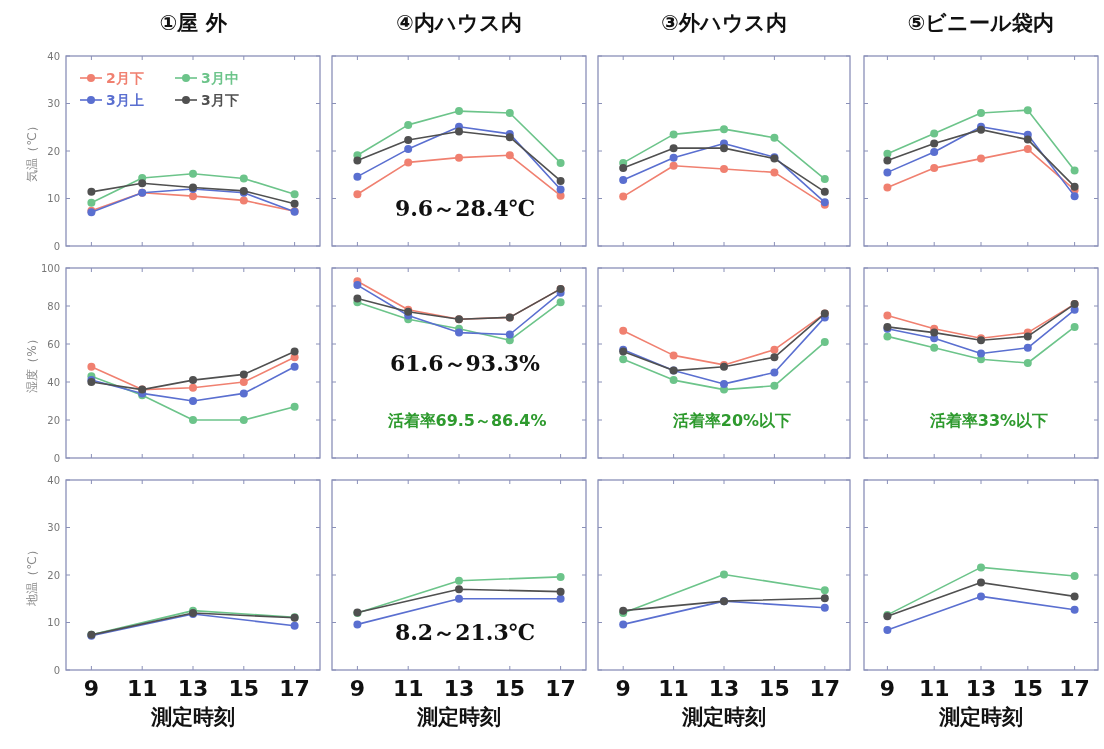  I want to click on chart-title: ①屋 外, so click(193, 23).